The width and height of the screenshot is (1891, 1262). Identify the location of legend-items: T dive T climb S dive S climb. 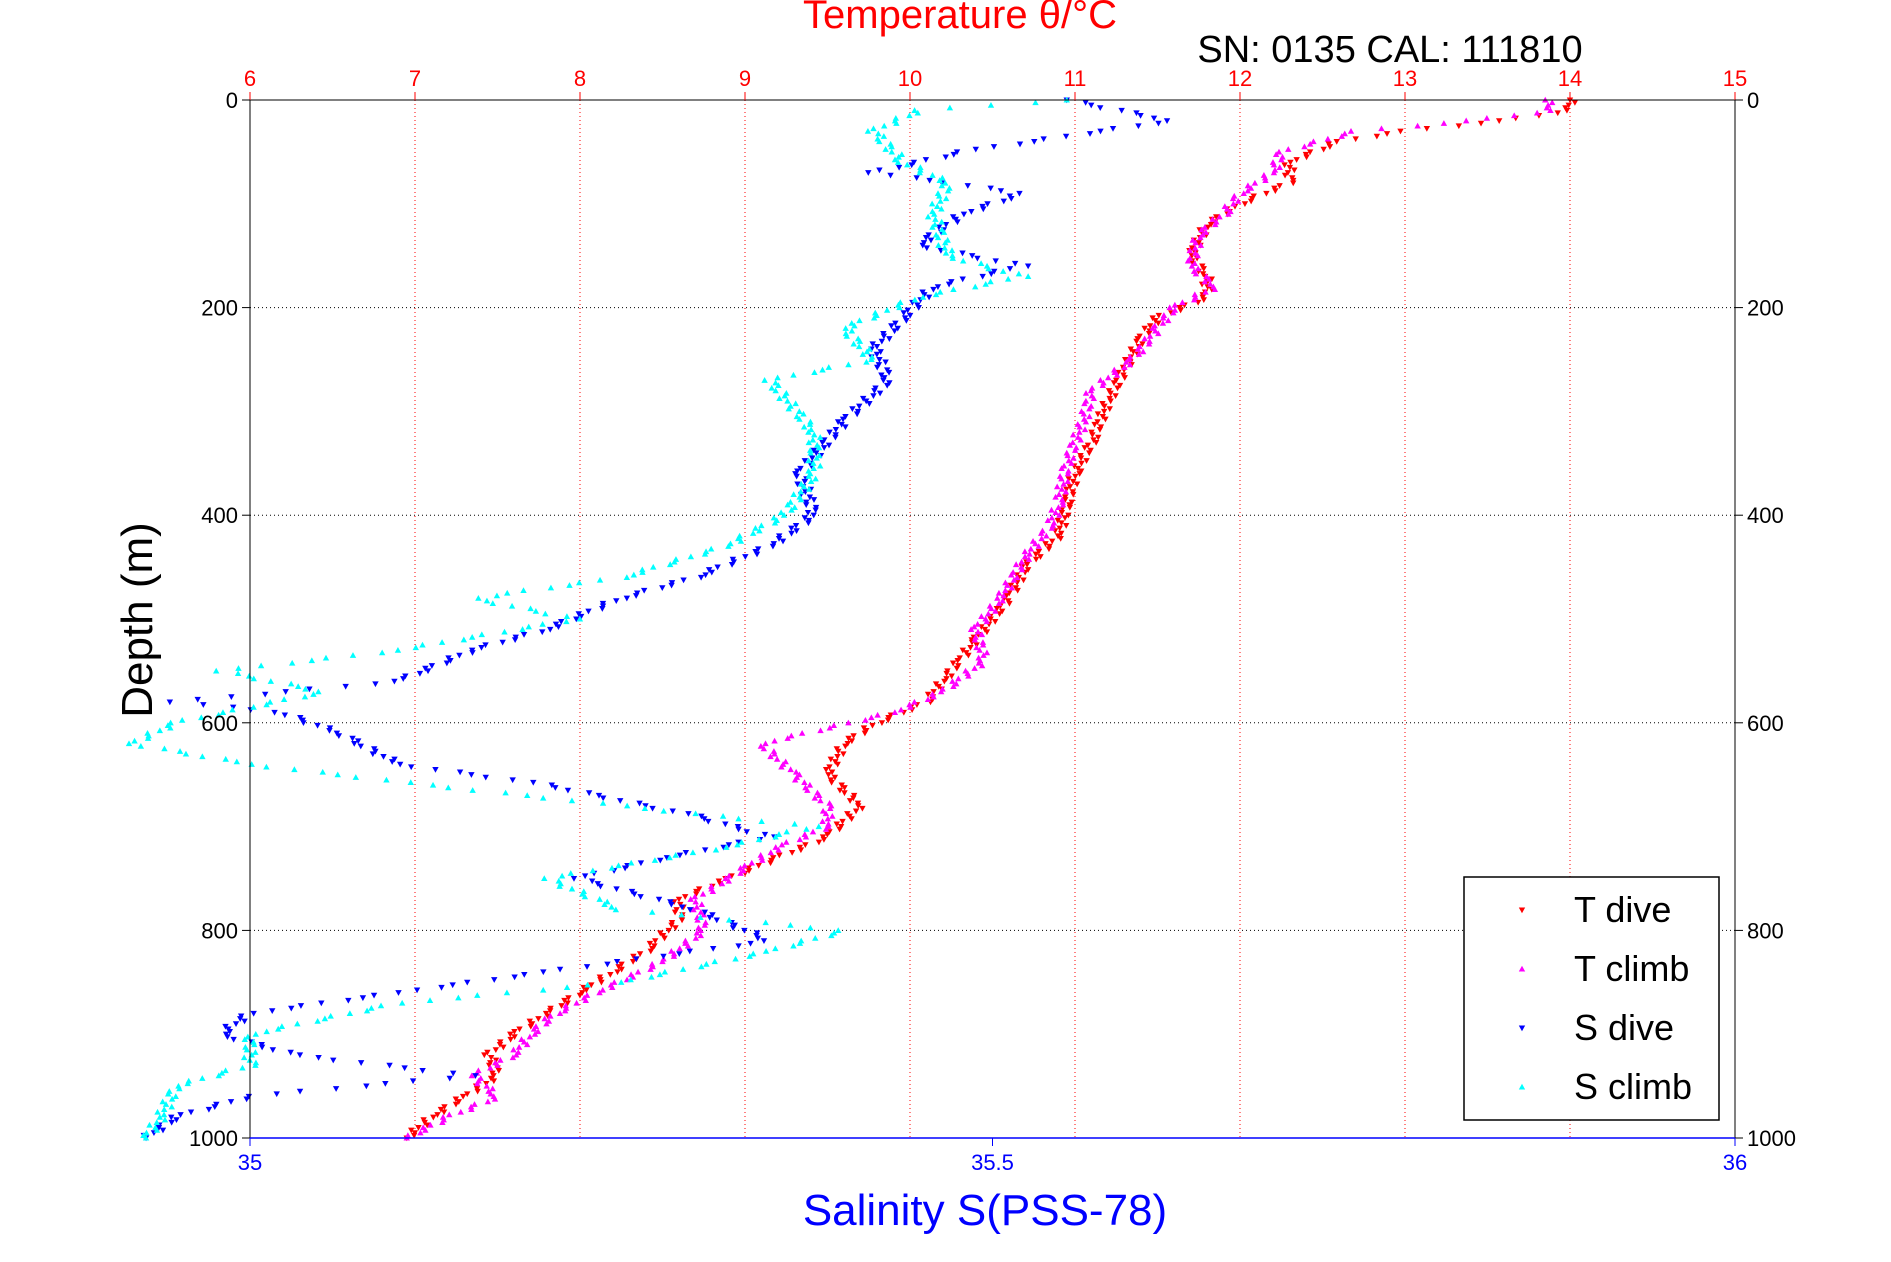
(1605, 998).